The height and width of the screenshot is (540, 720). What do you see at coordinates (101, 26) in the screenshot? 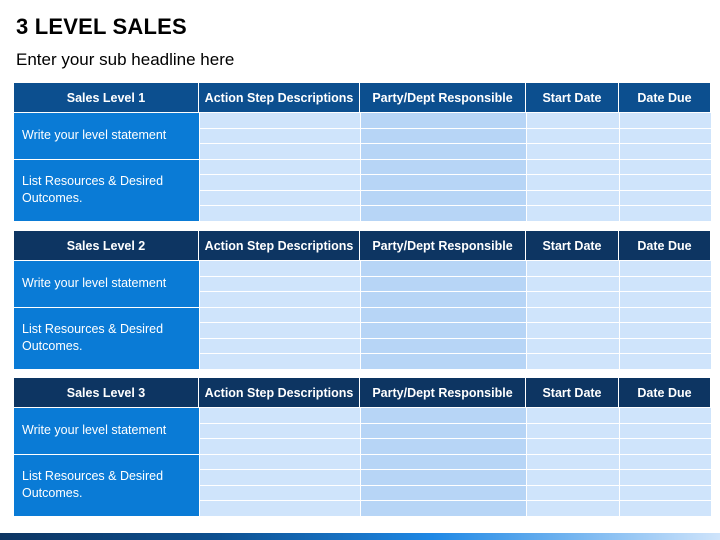
I see `slide-title: 3 LEVEL SALES` at bounding box center [101, 26].